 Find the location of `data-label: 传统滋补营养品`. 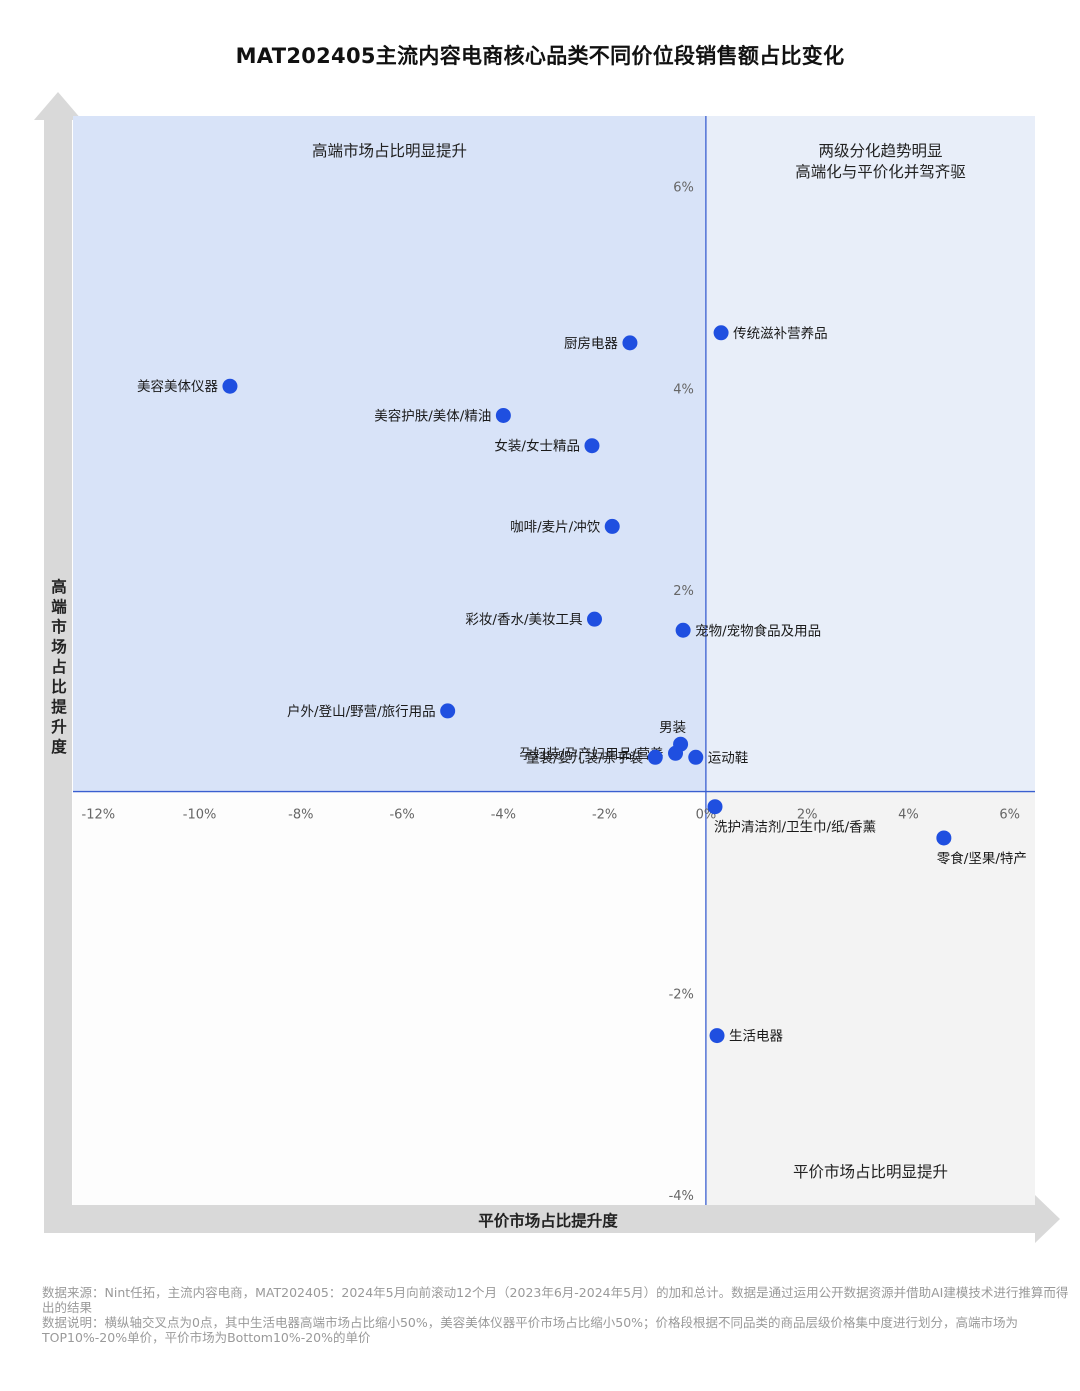

data-label: 传统滋补营养品 is located at coordinates (780, 334).